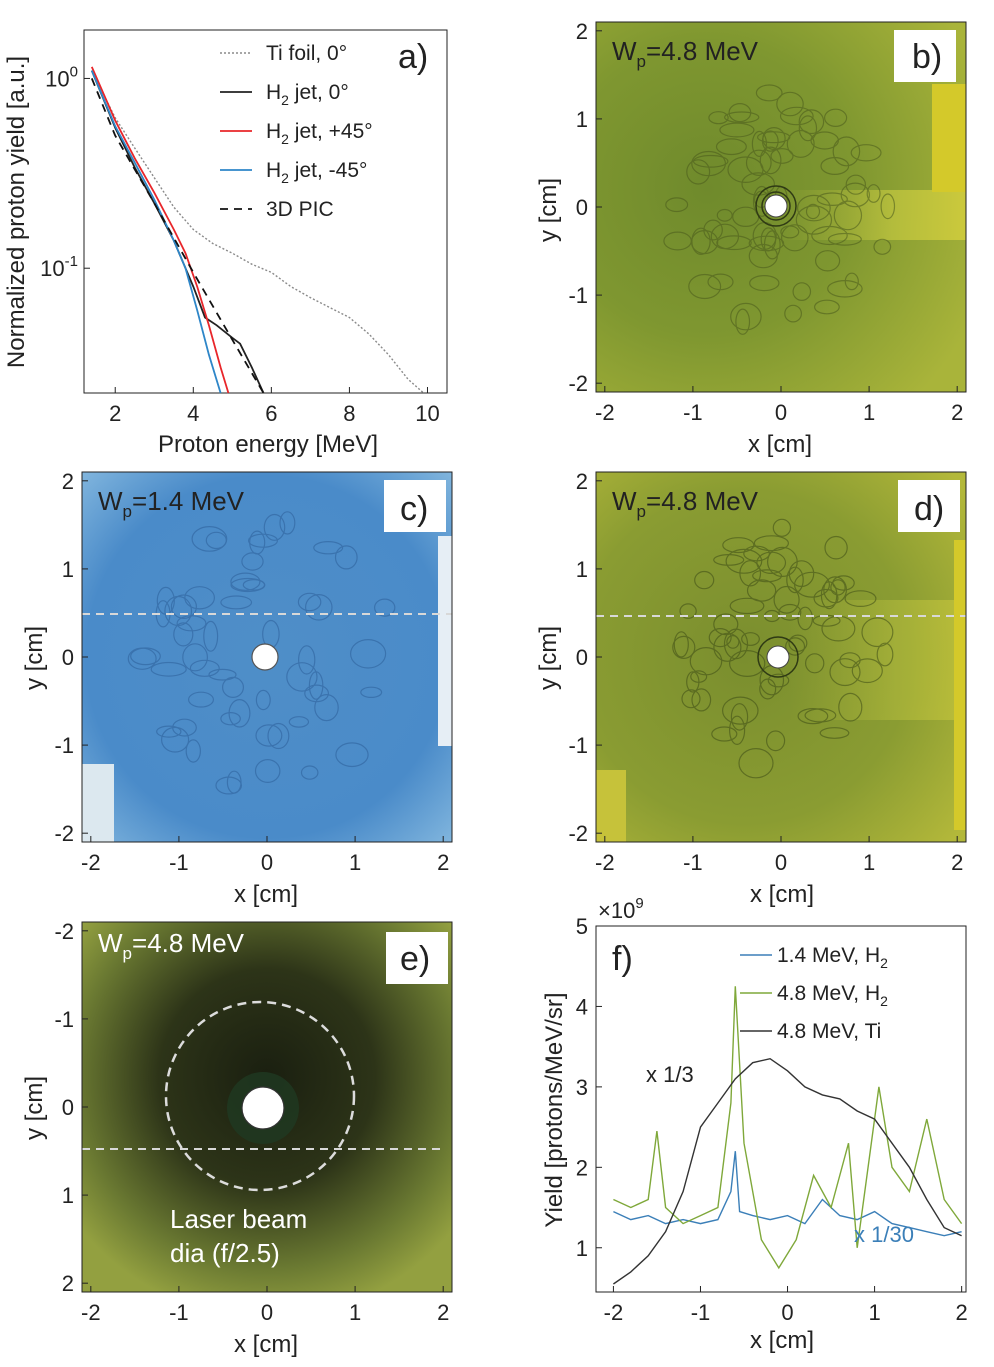 This screenshot has width=994, height=1367. I want to click on panel-f-x-tick-label: -2, so click(614, 1312).